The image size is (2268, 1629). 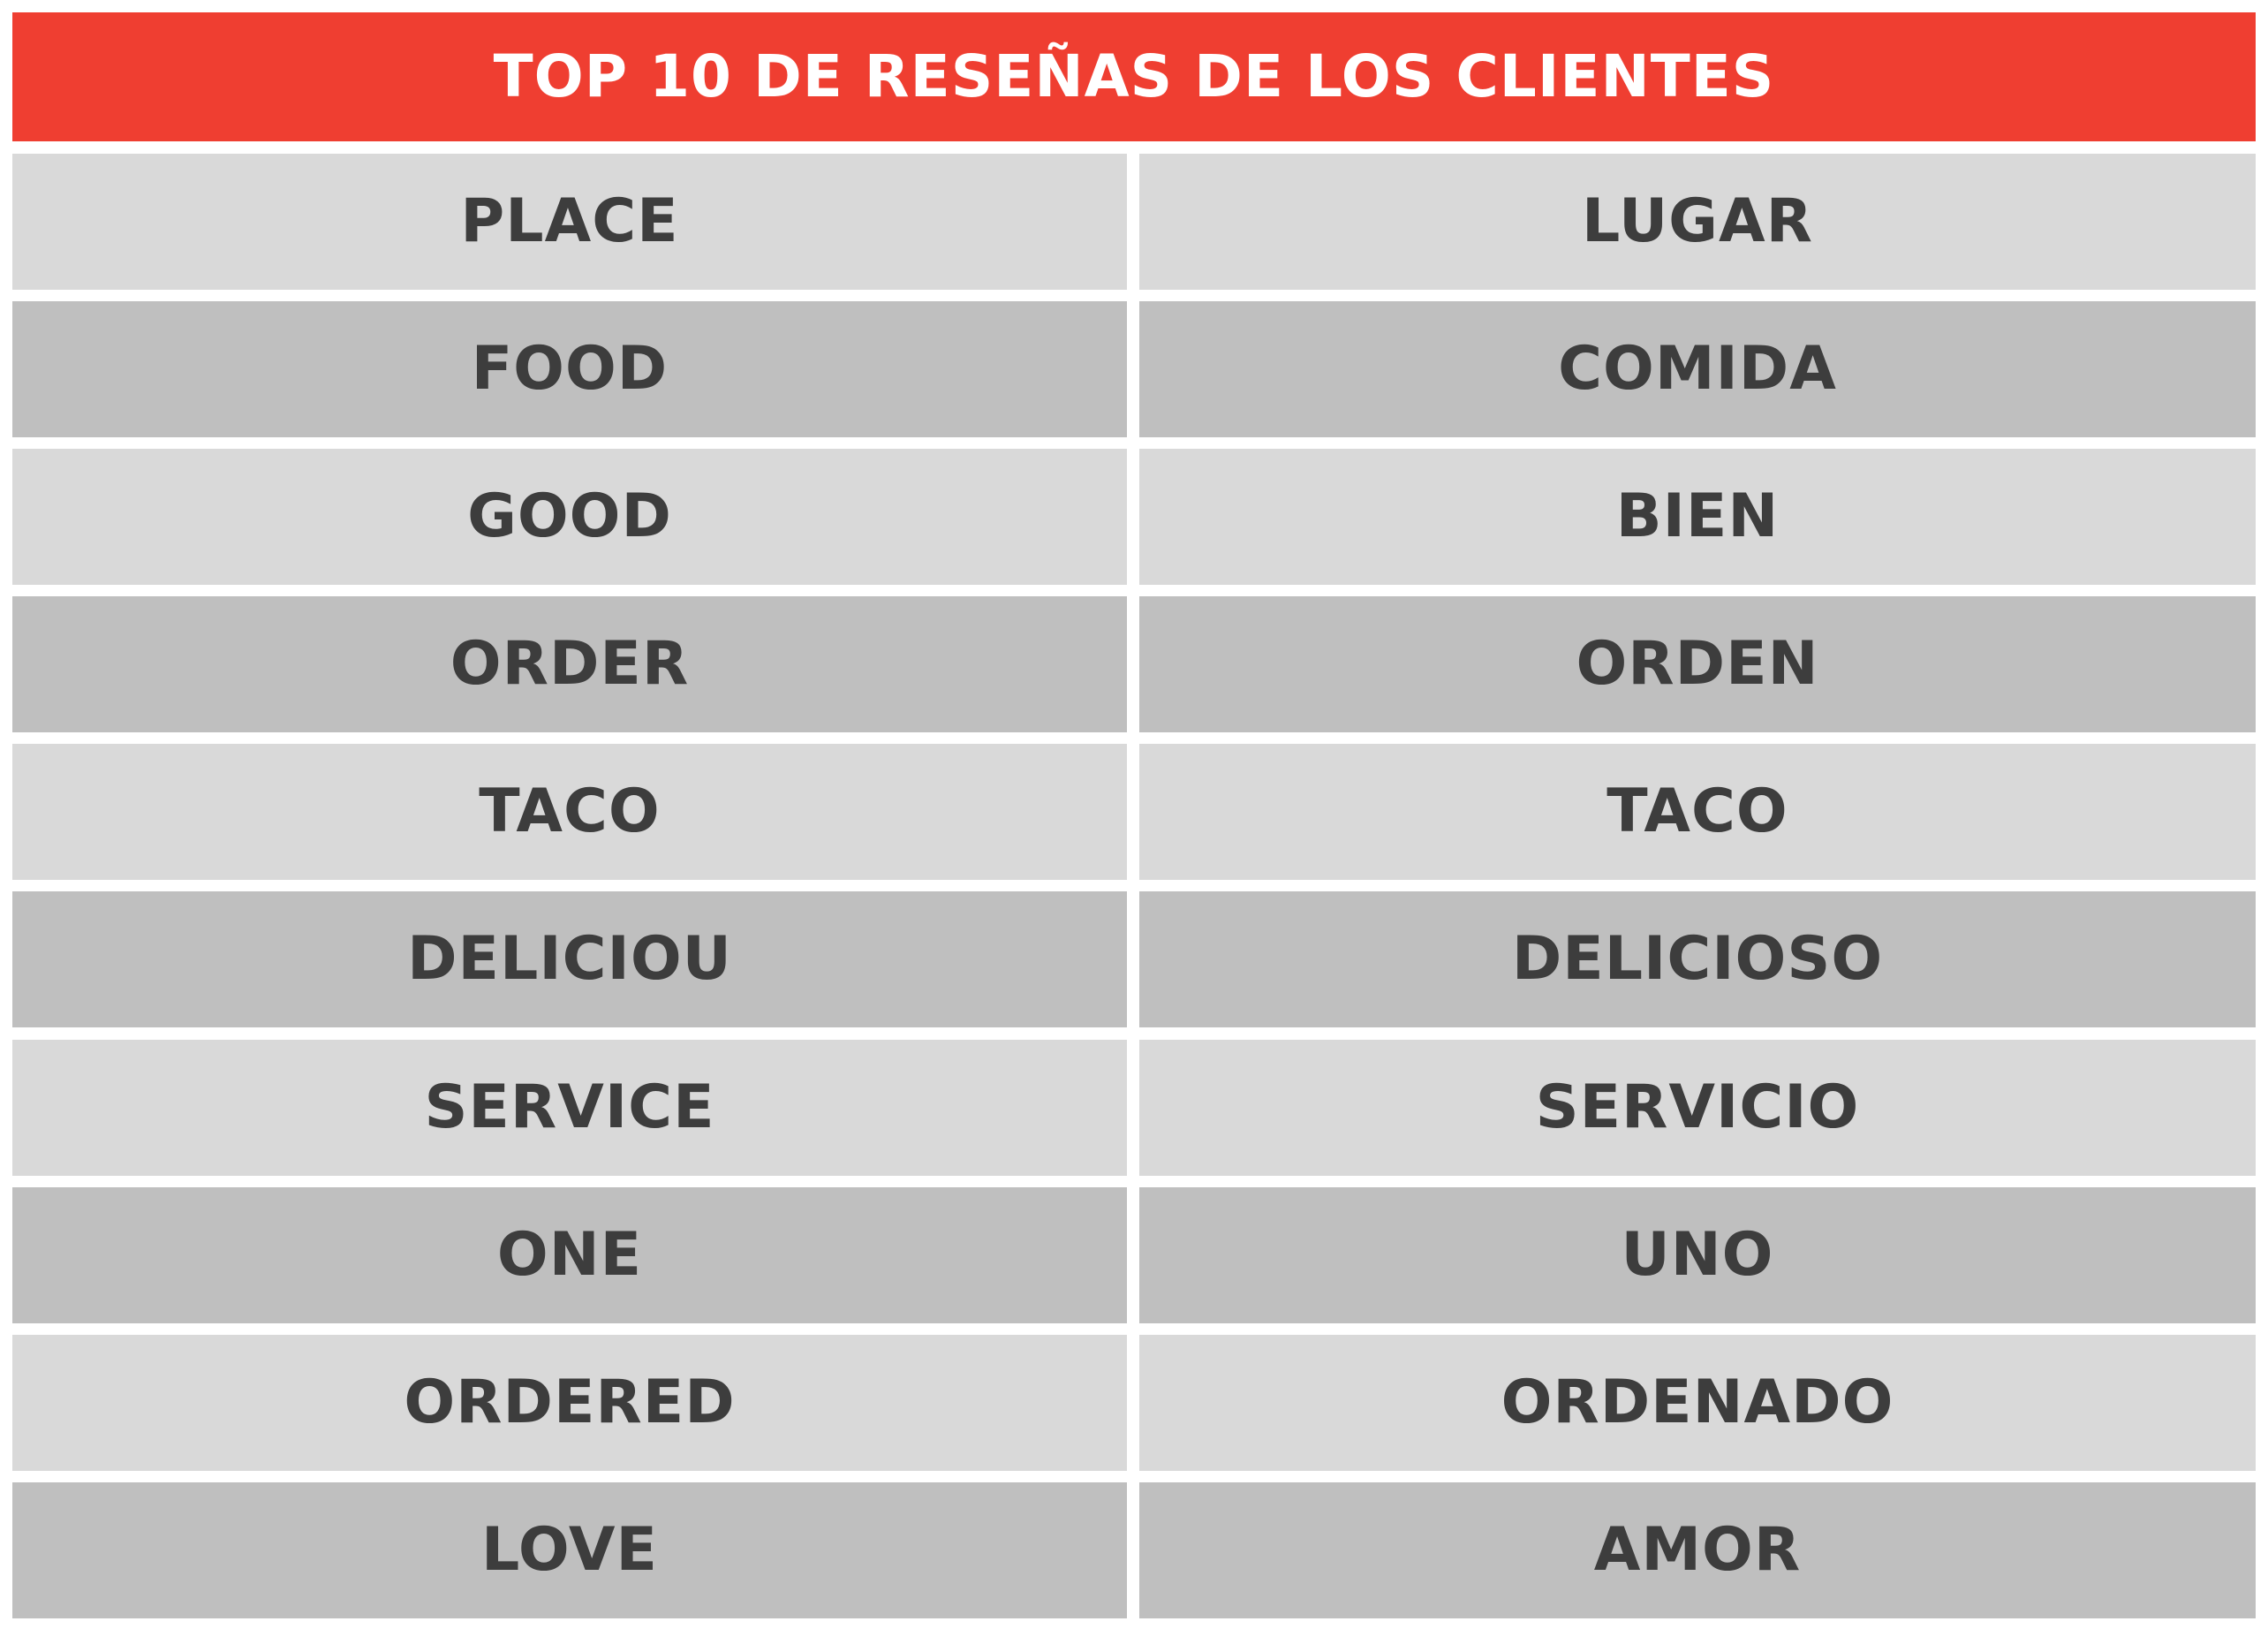 I want to click on table-header: TOP 10 DE RESEÑAS DE LOS CLIENTES, so click(x=1134, y=76).